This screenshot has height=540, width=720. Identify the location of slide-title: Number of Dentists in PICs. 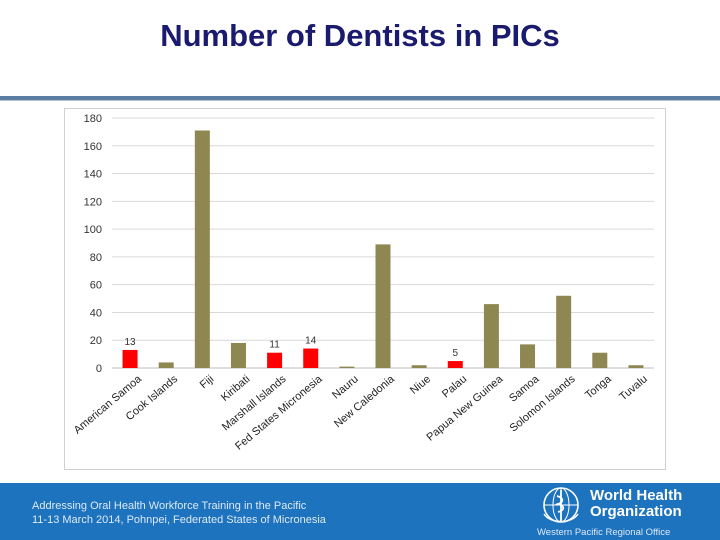
(360, 35).